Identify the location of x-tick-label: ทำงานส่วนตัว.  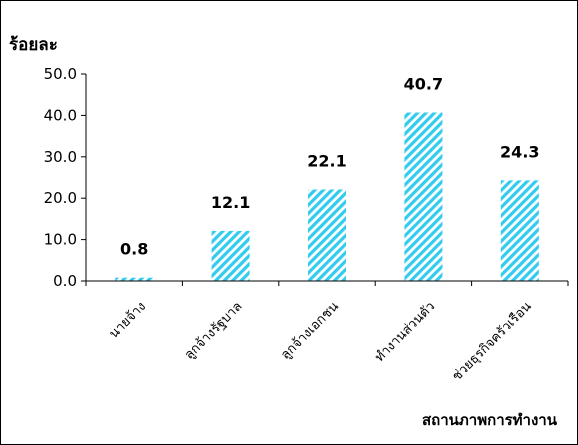
(405, 332).